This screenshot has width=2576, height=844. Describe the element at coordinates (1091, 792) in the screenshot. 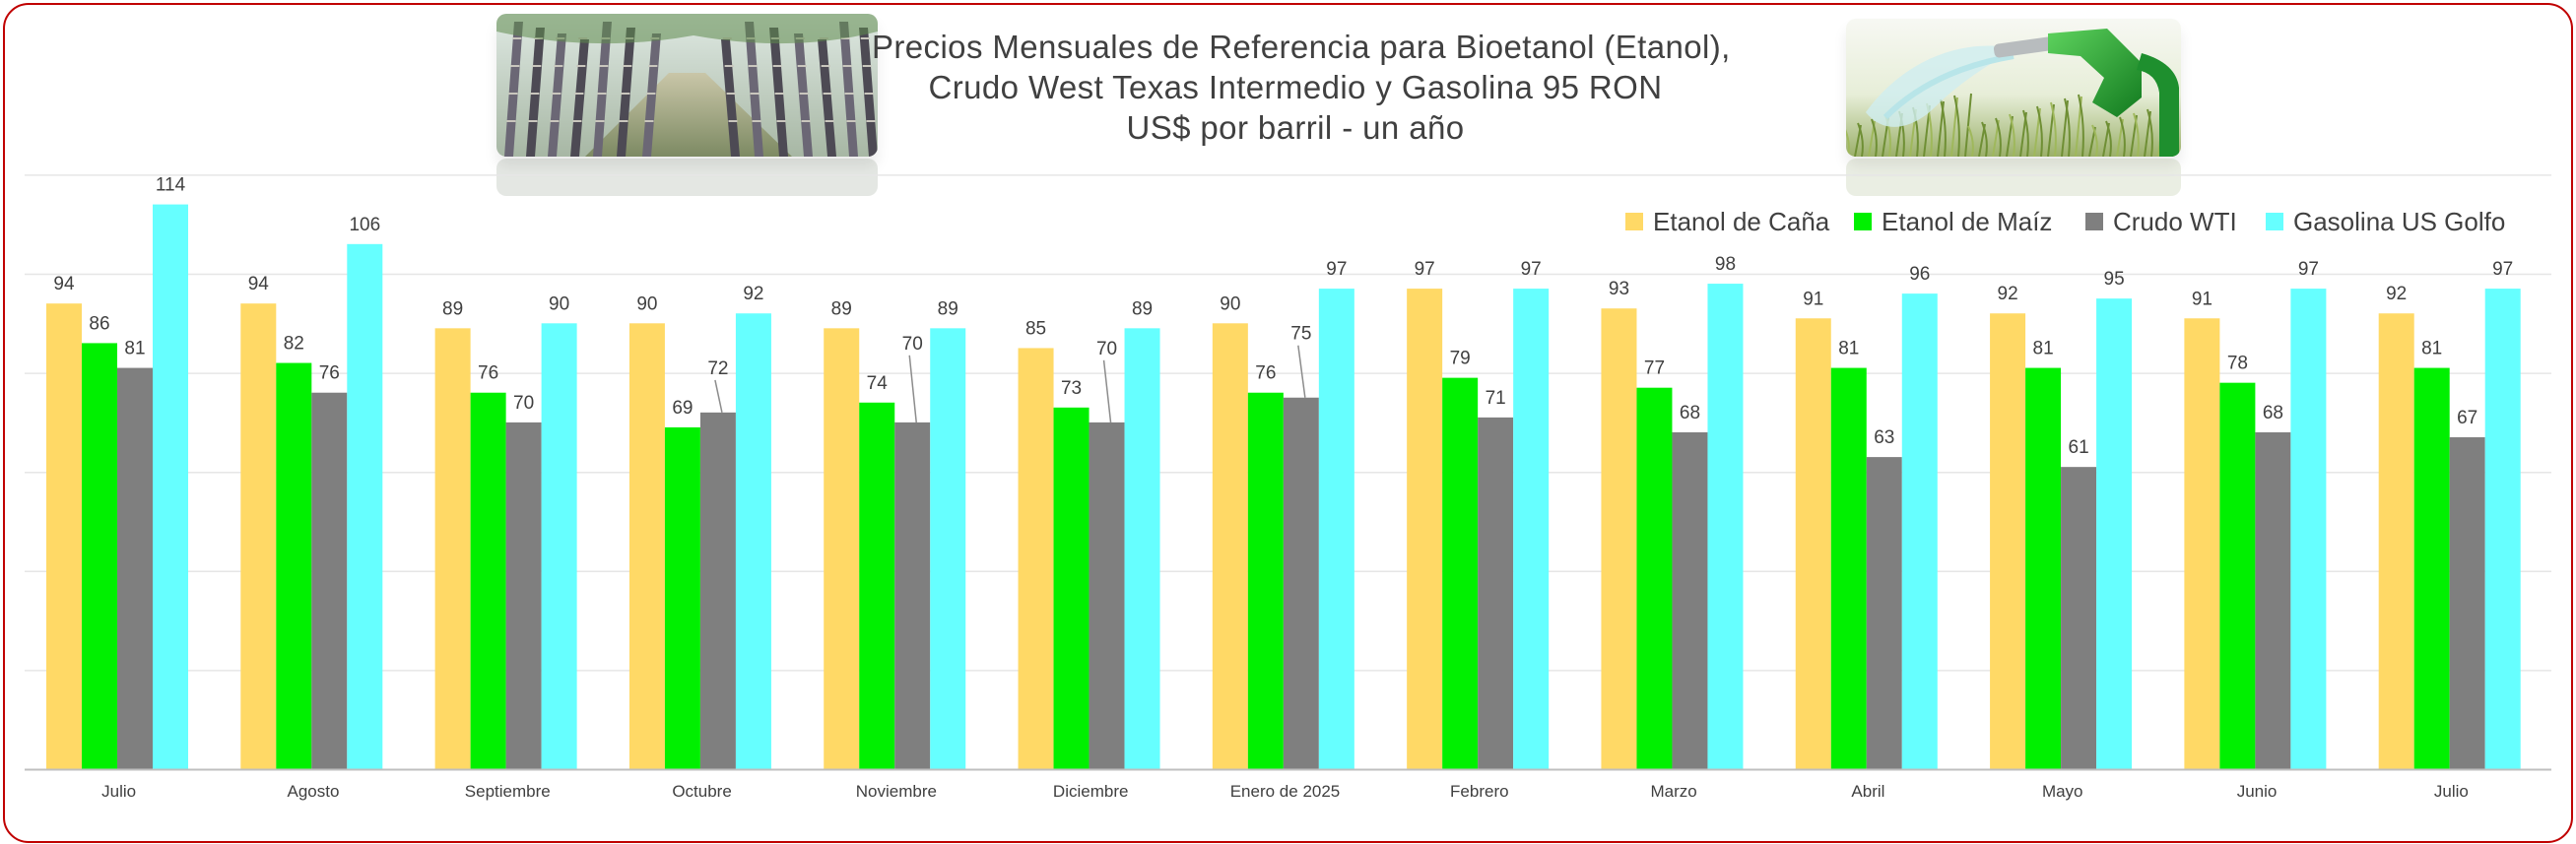

I see `x-tick-label: Diciembre` at that location.